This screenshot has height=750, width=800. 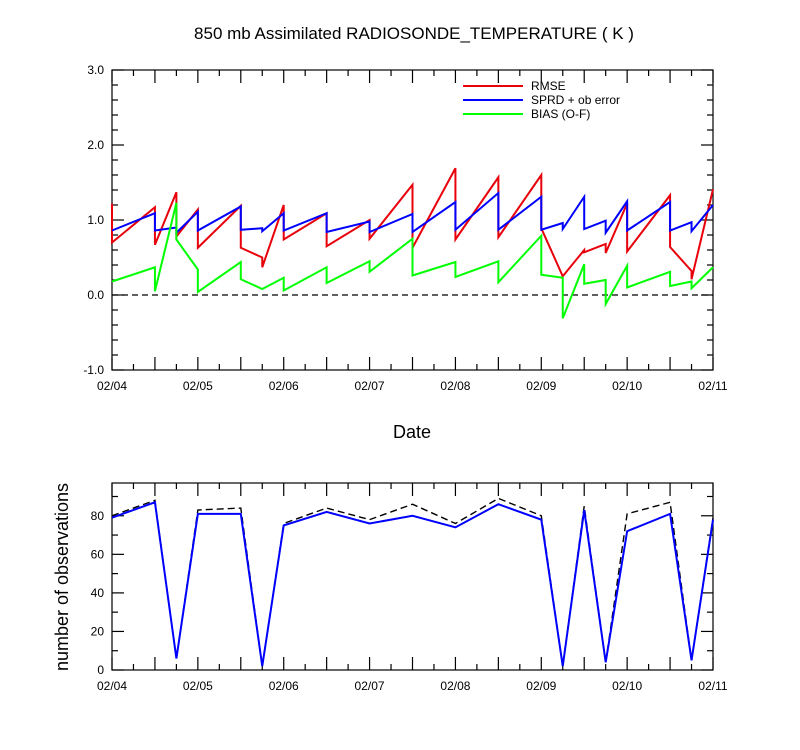 What do you see at coordinates (455, 686) in the screenshot?
I see `obs-x-tick-label: 02/08` at bounding box center [455, 686].